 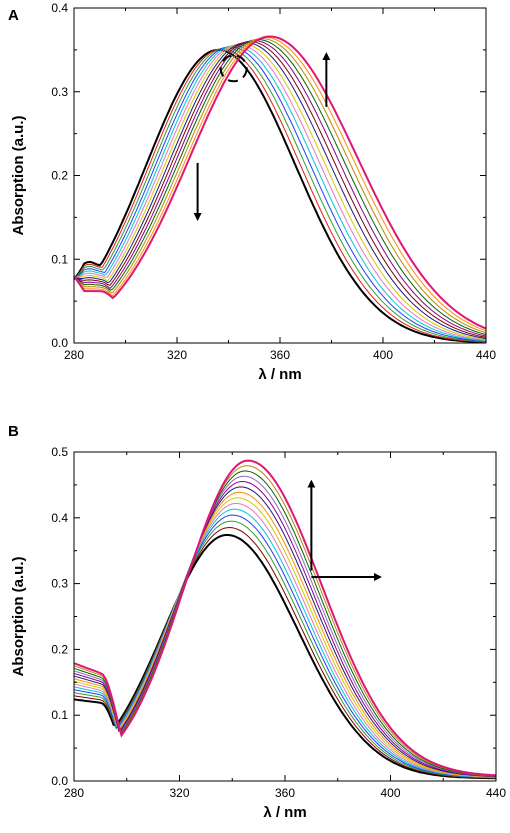 I want to click on panel-b-letter: B, so click(x=13, y=431).